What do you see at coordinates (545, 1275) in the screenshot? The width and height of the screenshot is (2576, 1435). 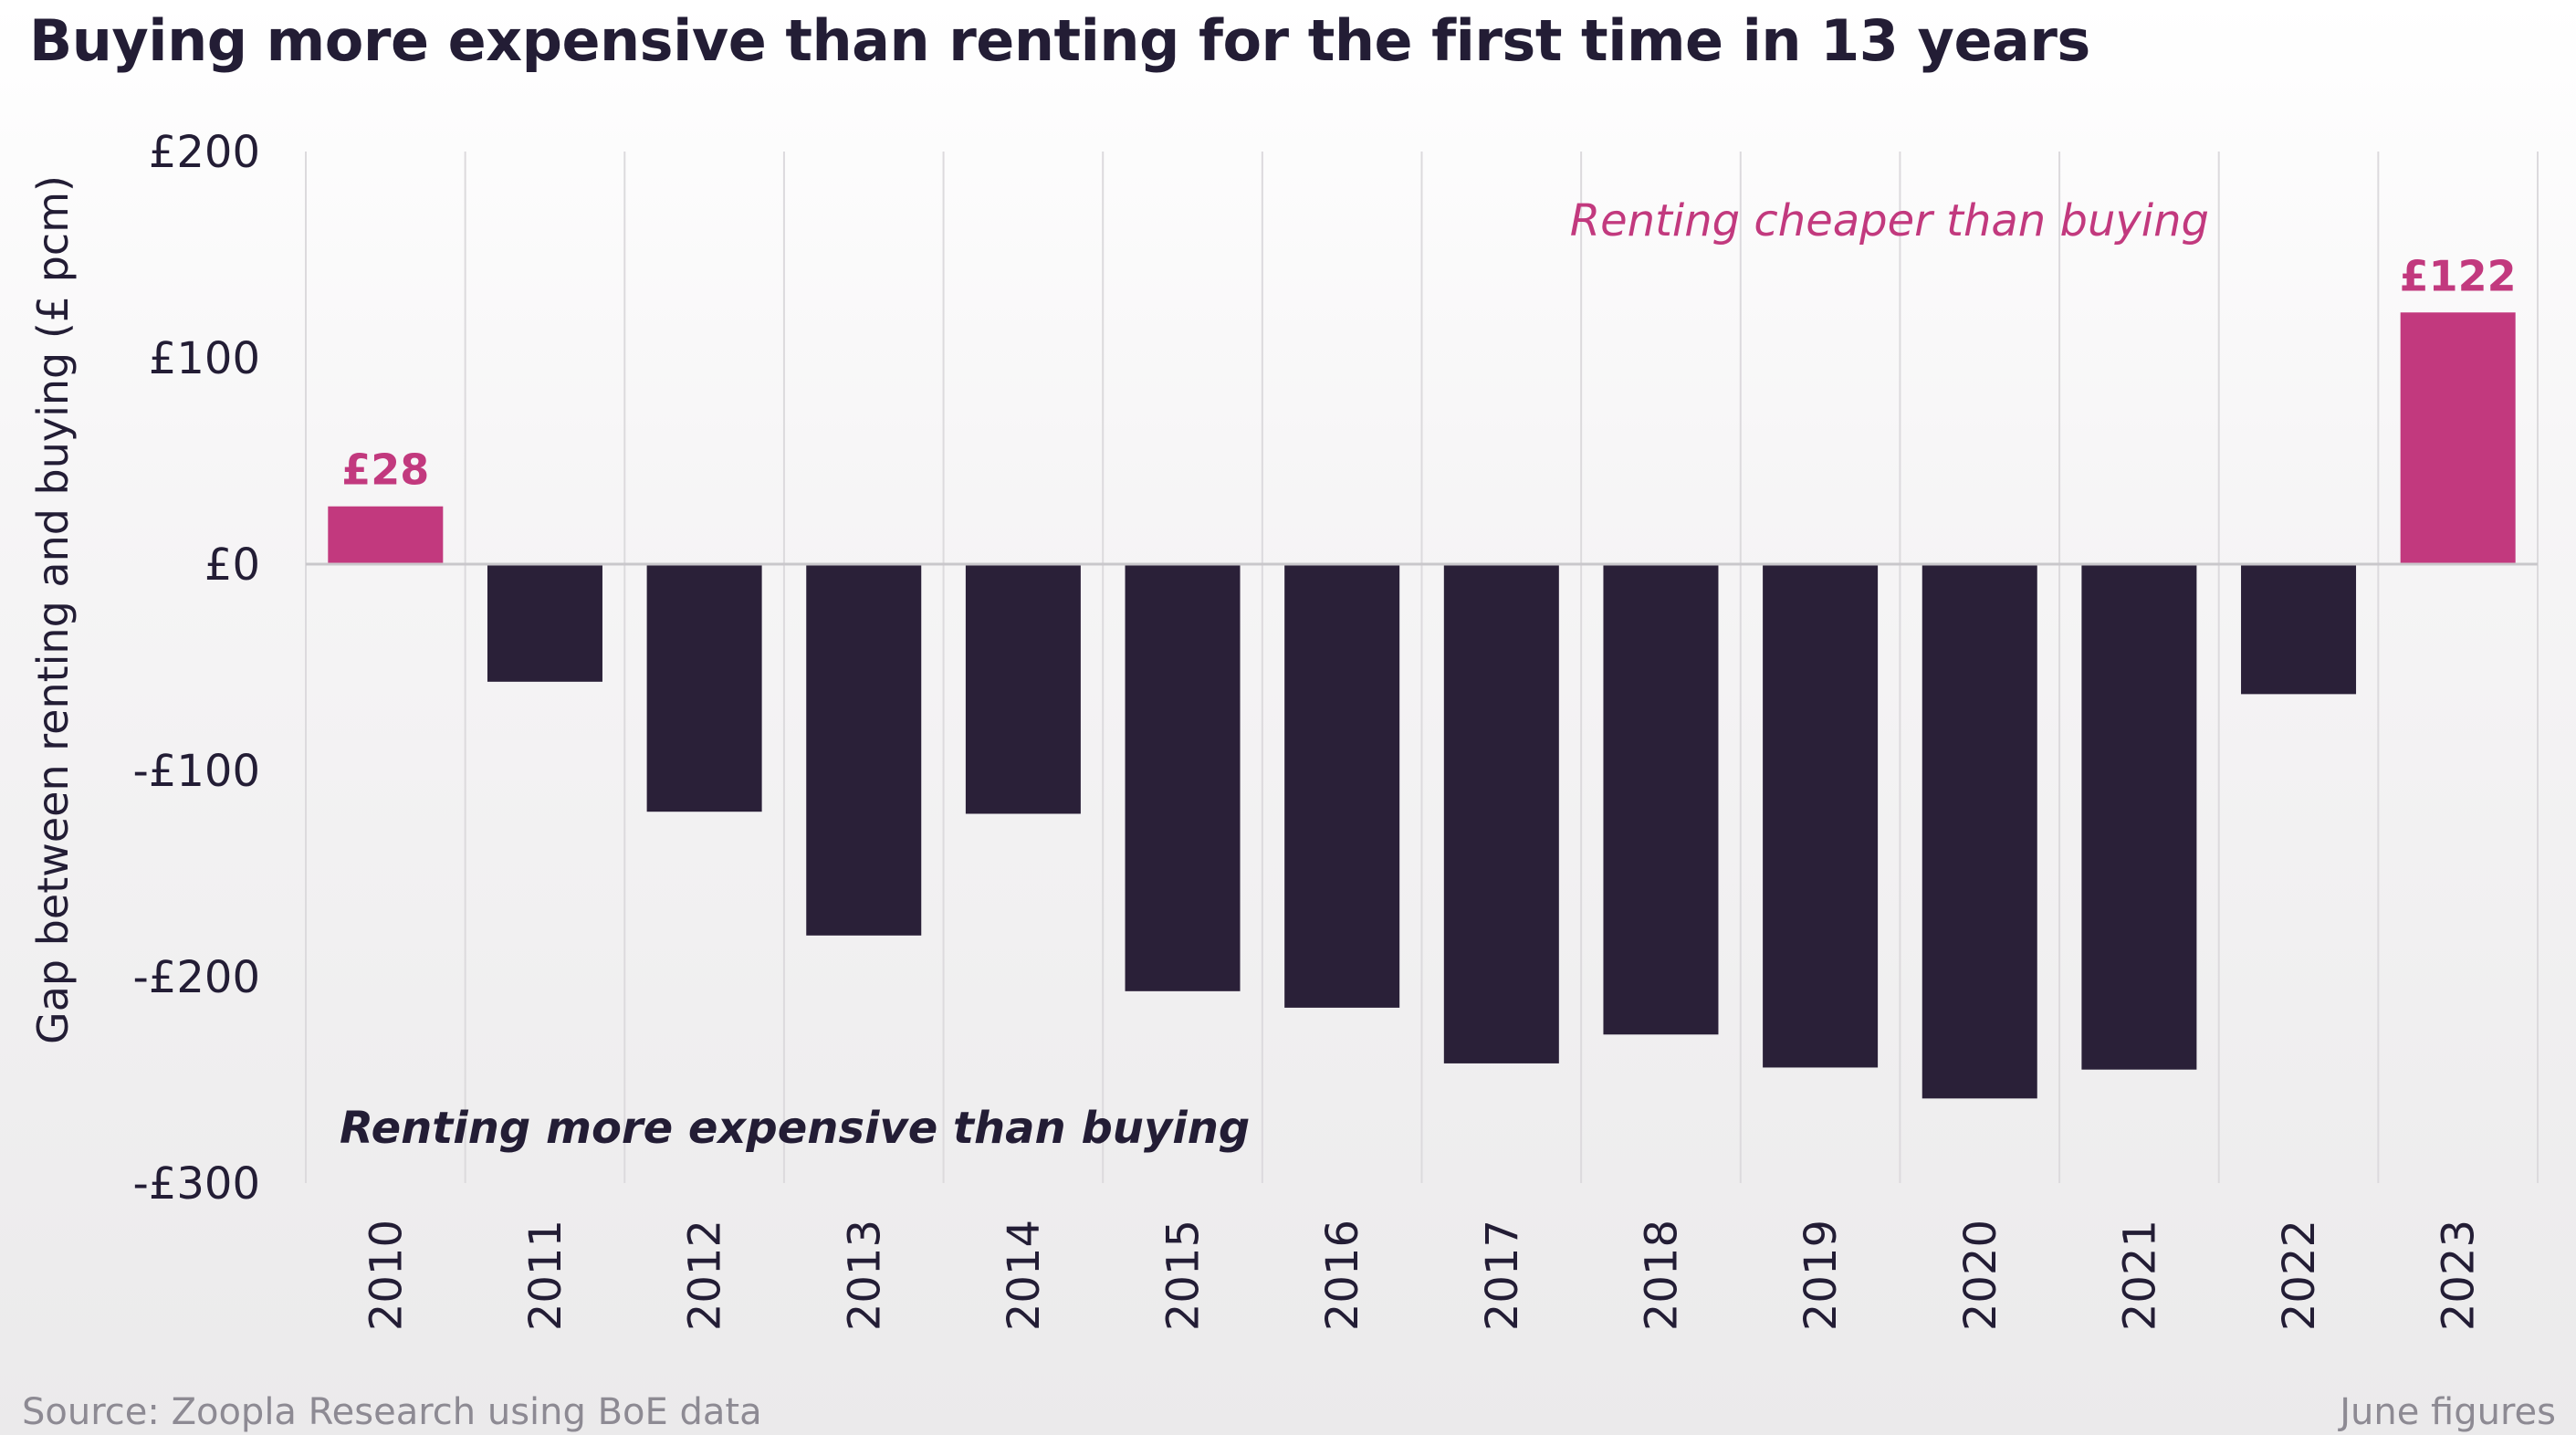 I see `x-tick-label: 2011` at bounding box center [545, 1275].